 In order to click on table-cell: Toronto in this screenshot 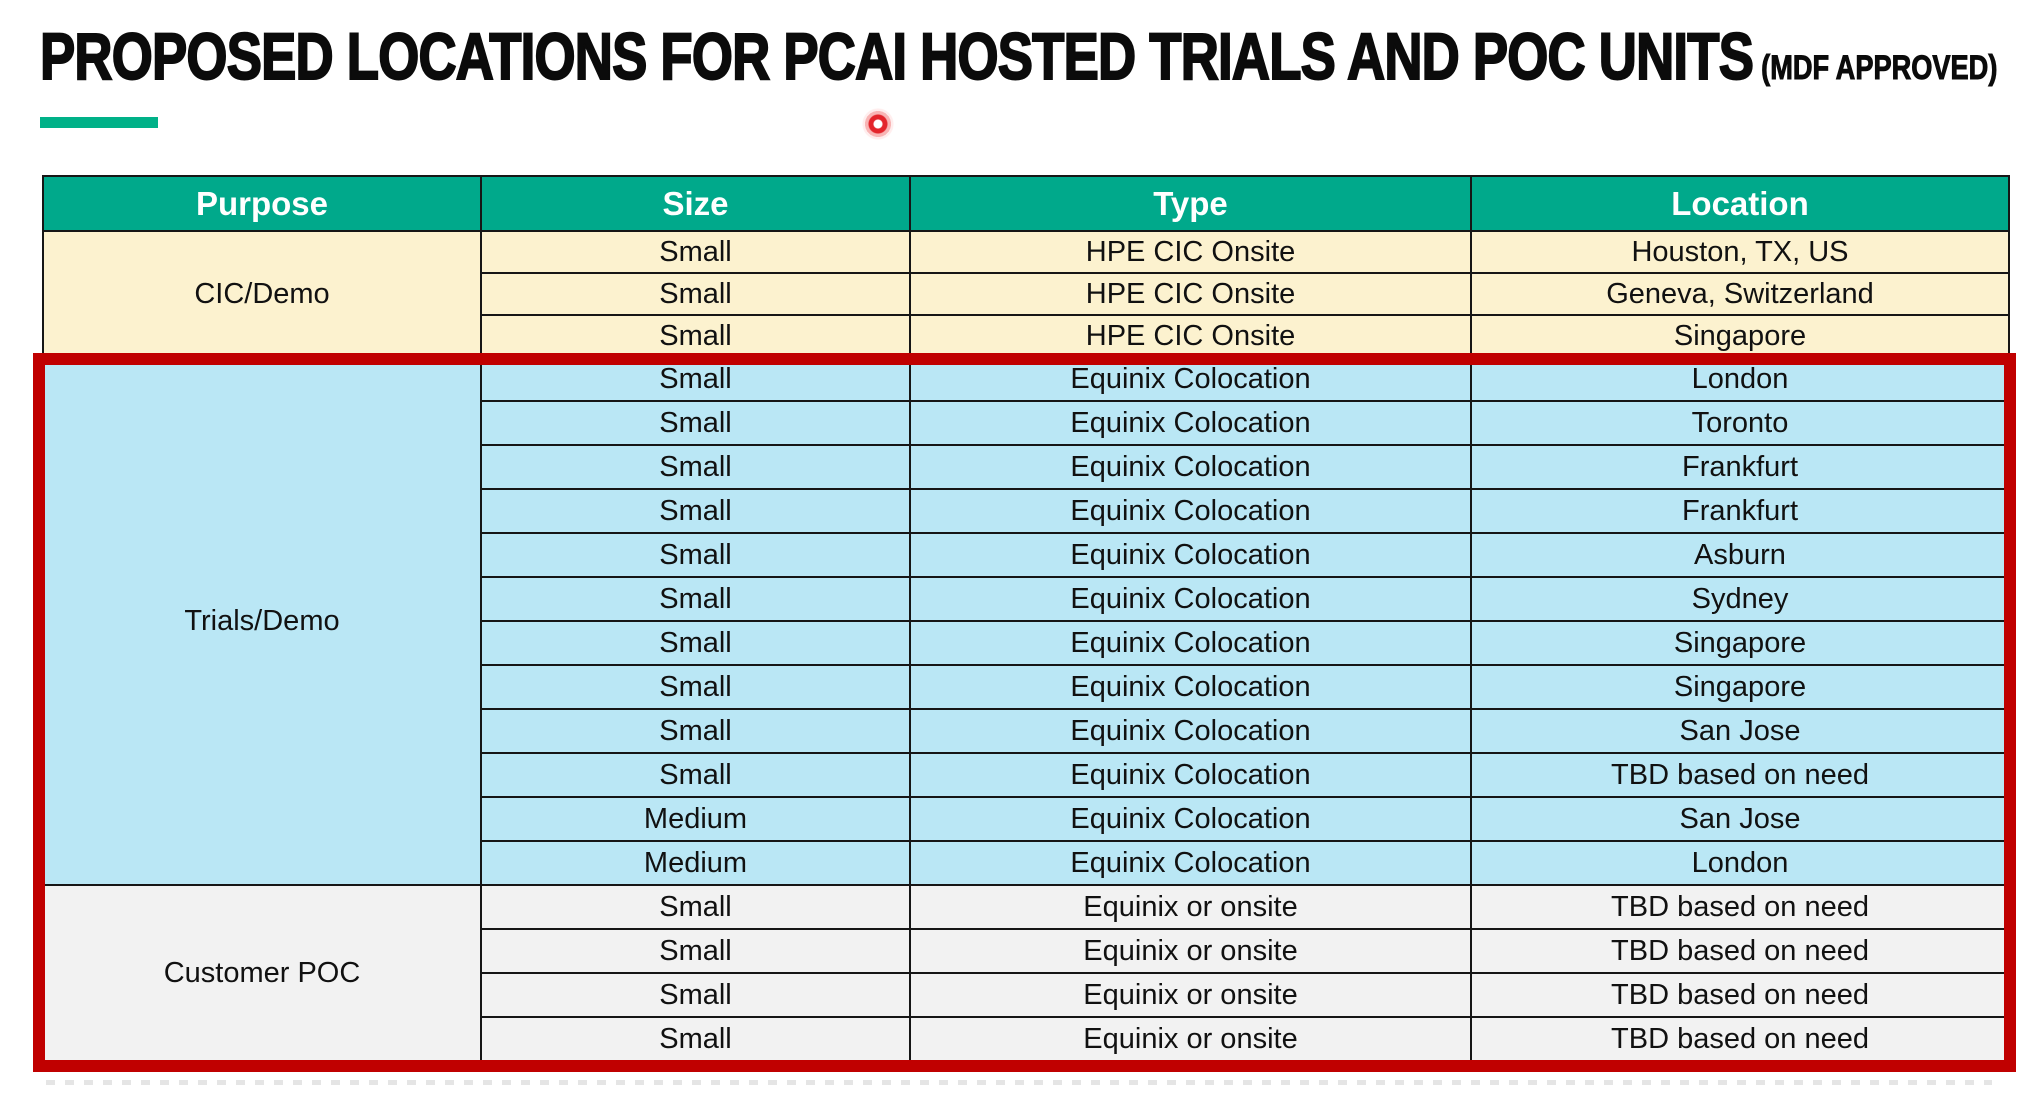, I will do `click(1740, 423)`.